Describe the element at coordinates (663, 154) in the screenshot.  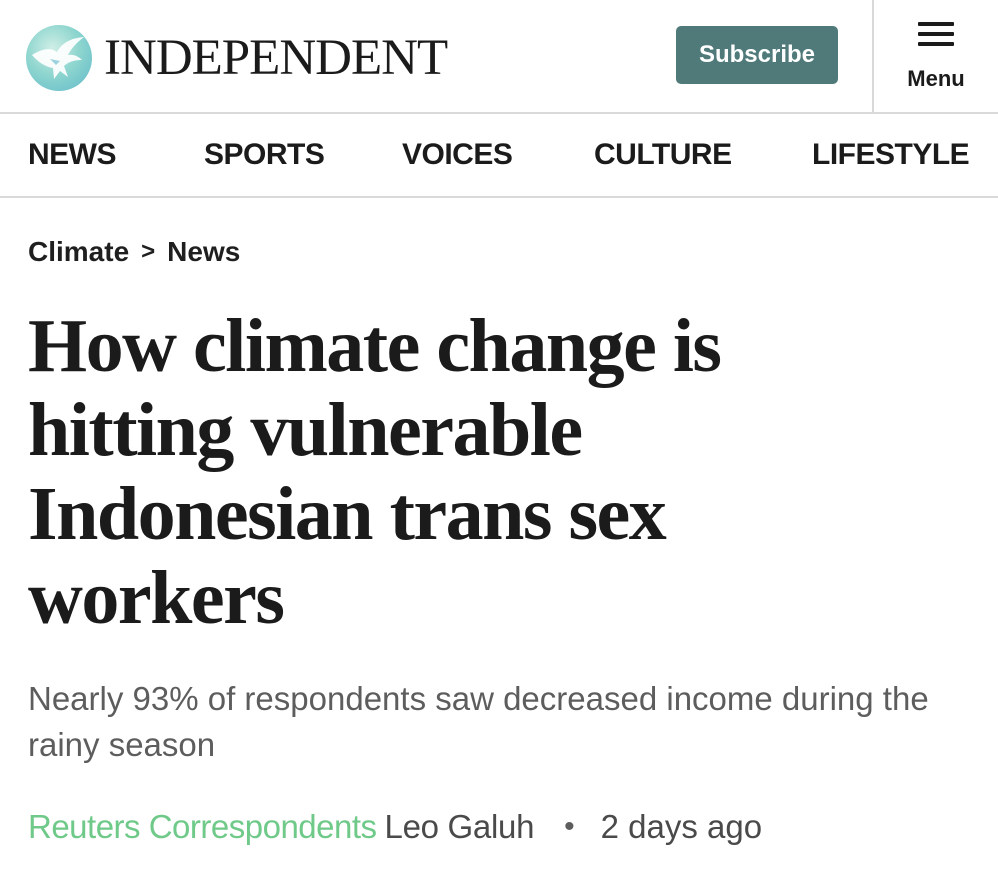
I see `nav-item-culture: CULTURE` at that location.